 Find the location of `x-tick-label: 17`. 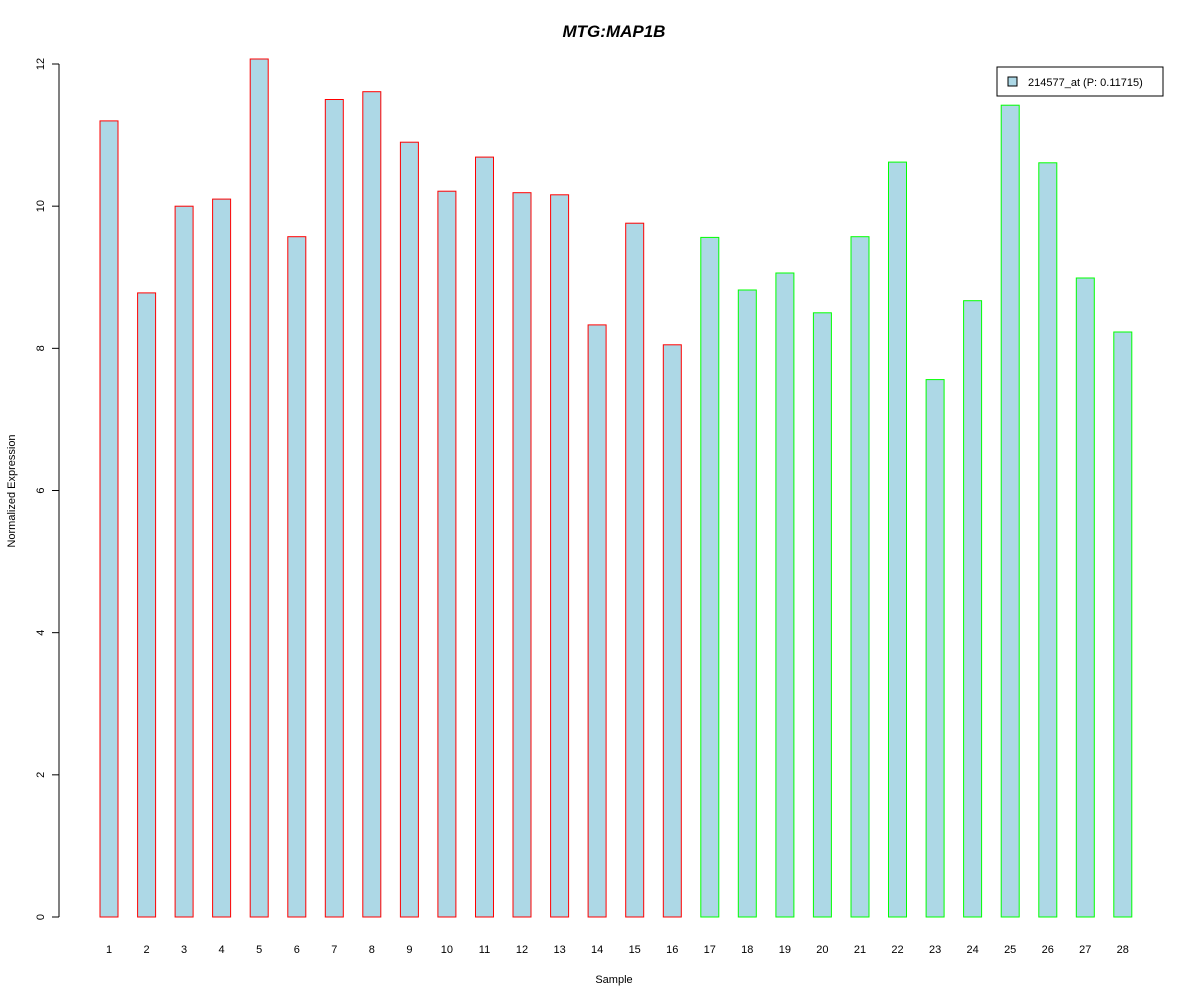

x-tick-label: 17 is located at coordinates (710, 950).